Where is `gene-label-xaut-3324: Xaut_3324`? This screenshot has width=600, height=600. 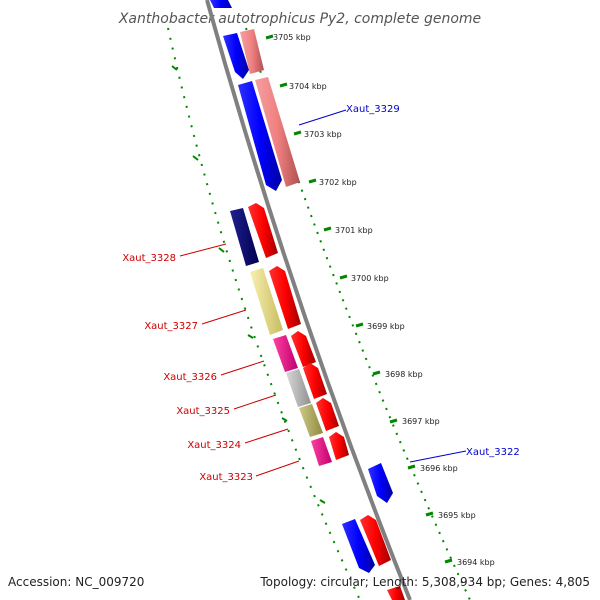 gene-label-xaut-3324: Xaut_3324 is located at coordinates (214, 445).